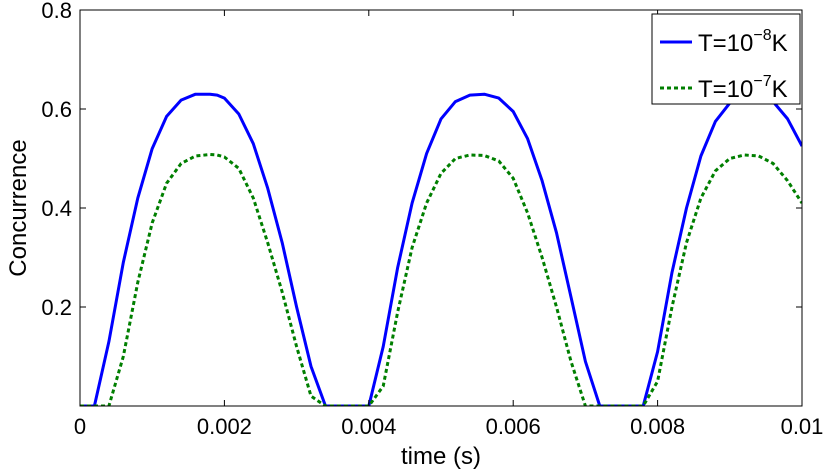 Image resolution: width=830 pixels, height=472 pixels. Describe the element at coordinates (743, 88) in the screenshot. I see `legend-label-1: T=10−7K` at that location.